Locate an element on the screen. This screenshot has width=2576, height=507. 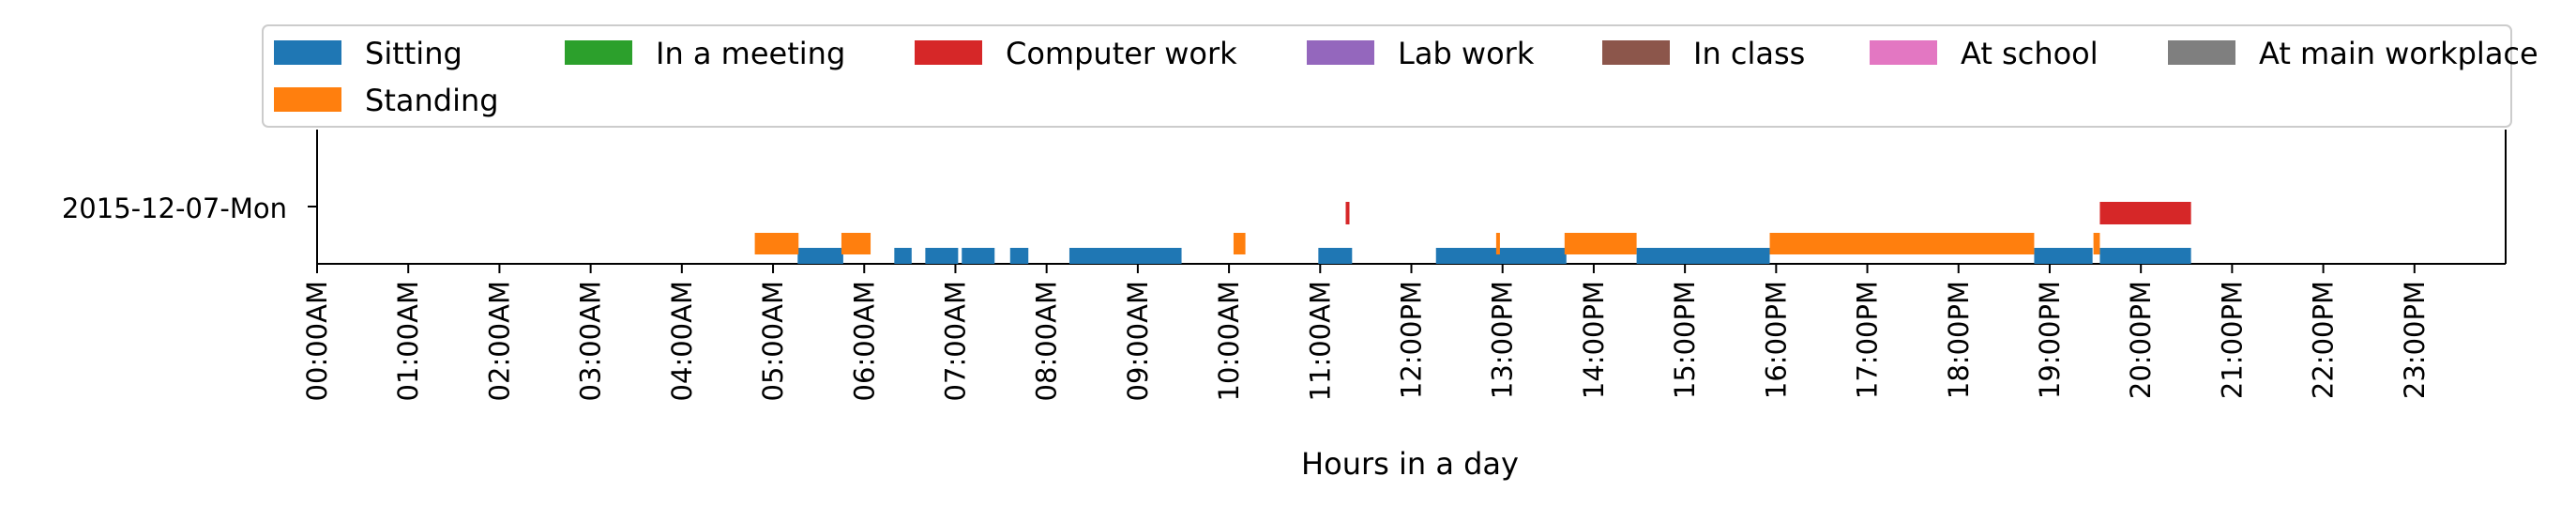
legend-item-in-a-meeting: In a meeting is located at coordinates (705, 54).